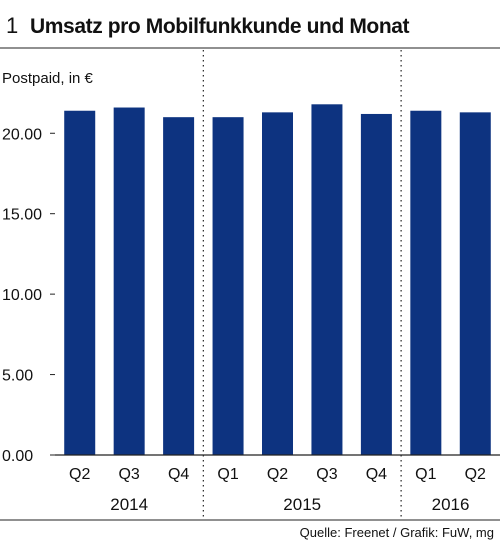 The image size is (500, 543). Describe the element at coordinates (17, 456) in the screenshot. I see `y-tick-label: 0.00` at that location.